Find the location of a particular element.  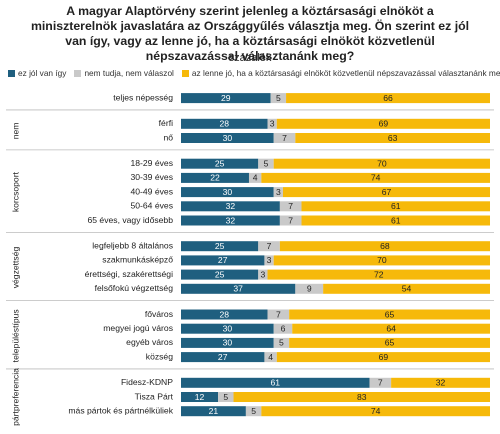

category-label: felsőfokú végzettség is located at coordinates (134, 288).